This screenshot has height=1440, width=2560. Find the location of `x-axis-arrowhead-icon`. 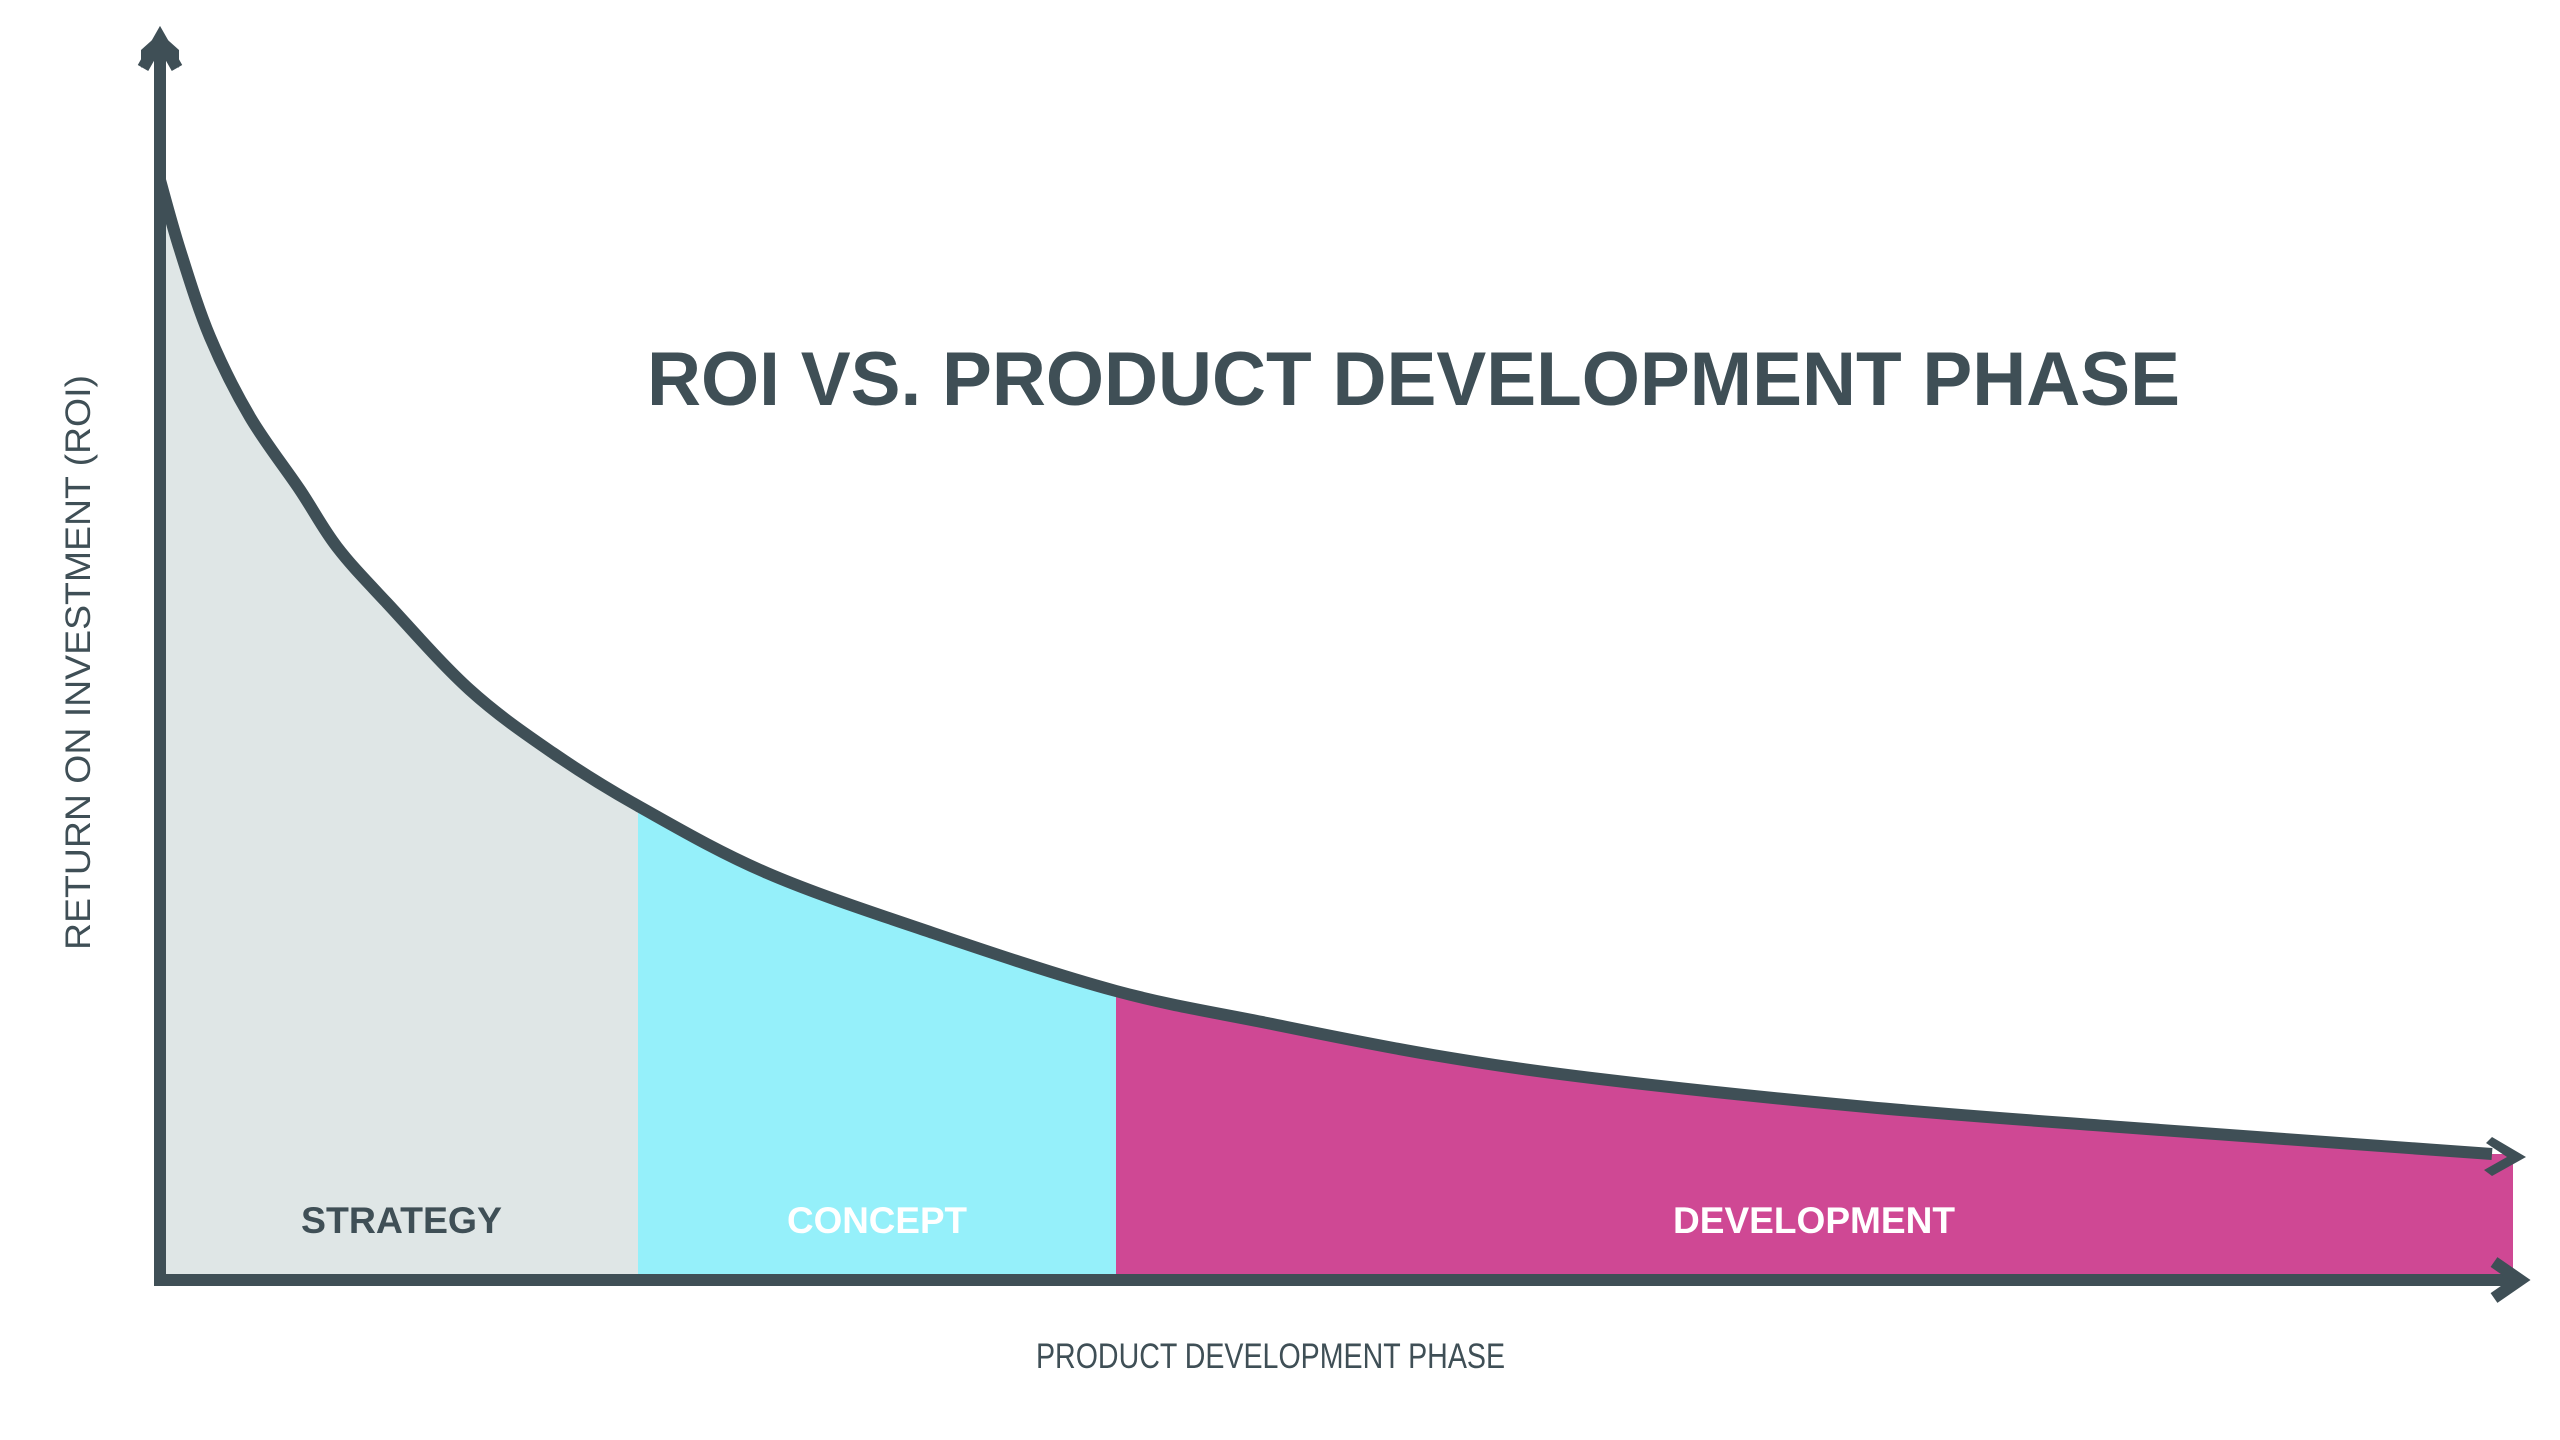

x-axis-arrowhead-icon is located at coordinates (2510, 1280).